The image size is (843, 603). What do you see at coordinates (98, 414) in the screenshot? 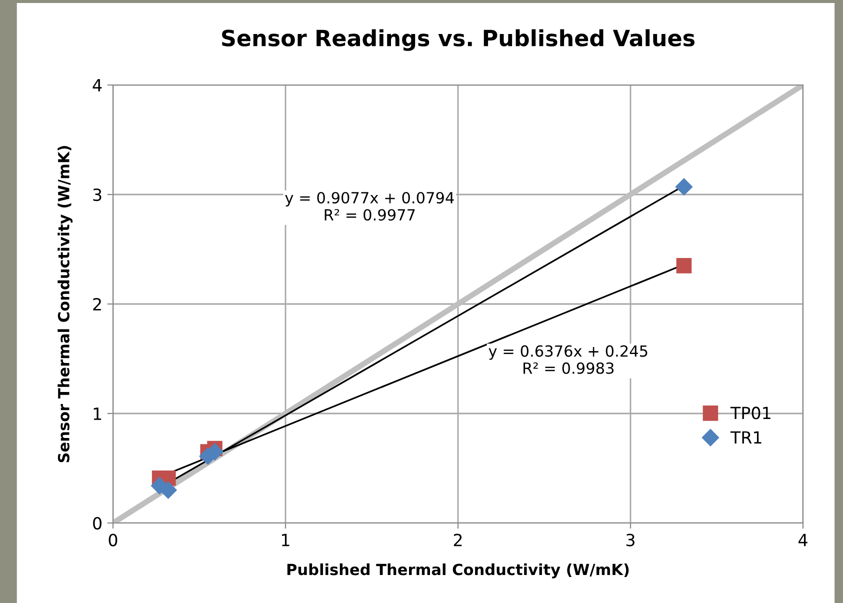
I see `y-tick-label: 1` at bounding box center [98, 414].